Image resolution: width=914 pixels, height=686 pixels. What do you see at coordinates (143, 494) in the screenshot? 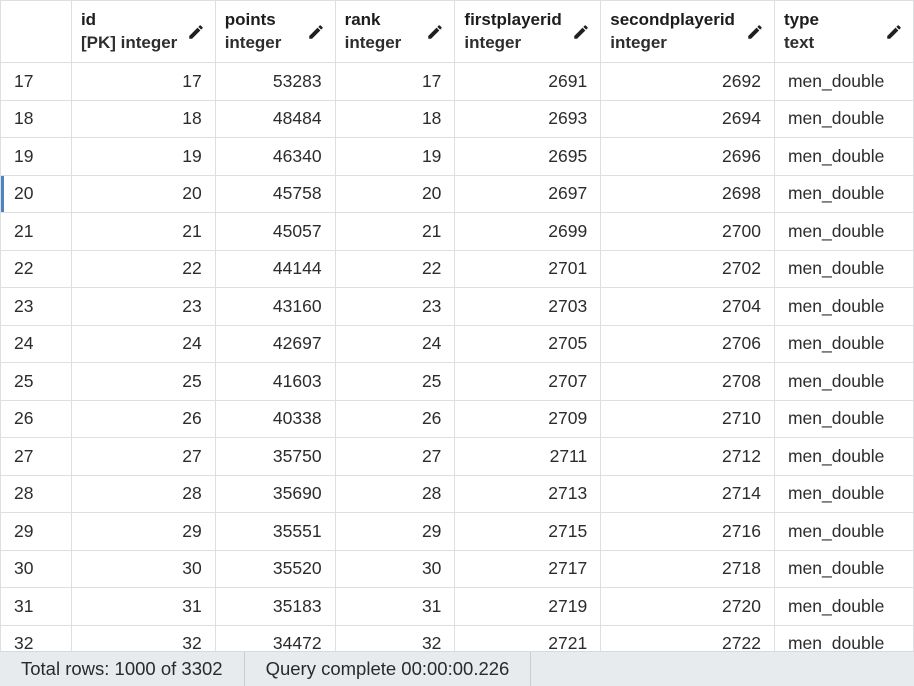
I see `cell-id: 28` at bounding box center [143, 494].